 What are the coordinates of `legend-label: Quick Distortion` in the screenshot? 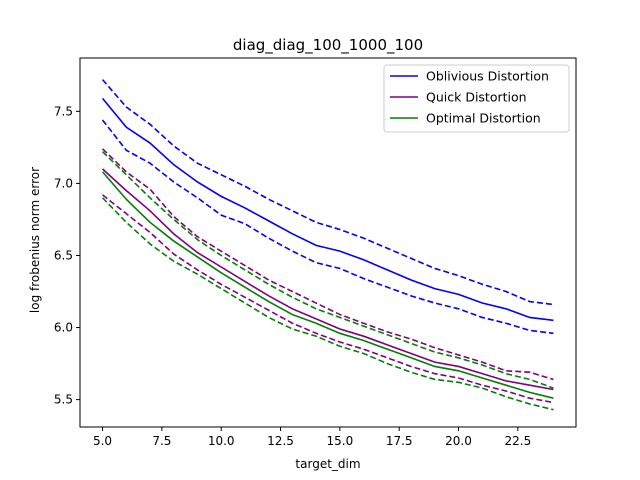 It's located at (476, 97).